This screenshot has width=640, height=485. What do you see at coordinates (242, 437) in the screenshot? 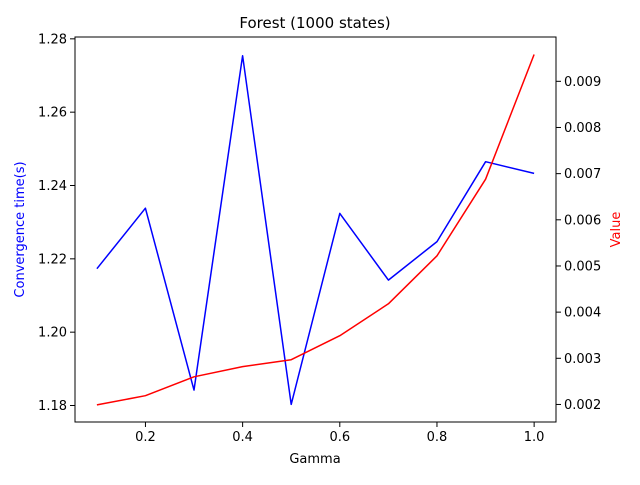
I see `x-tick-label: 0.4` at bounding box center [242, 437].